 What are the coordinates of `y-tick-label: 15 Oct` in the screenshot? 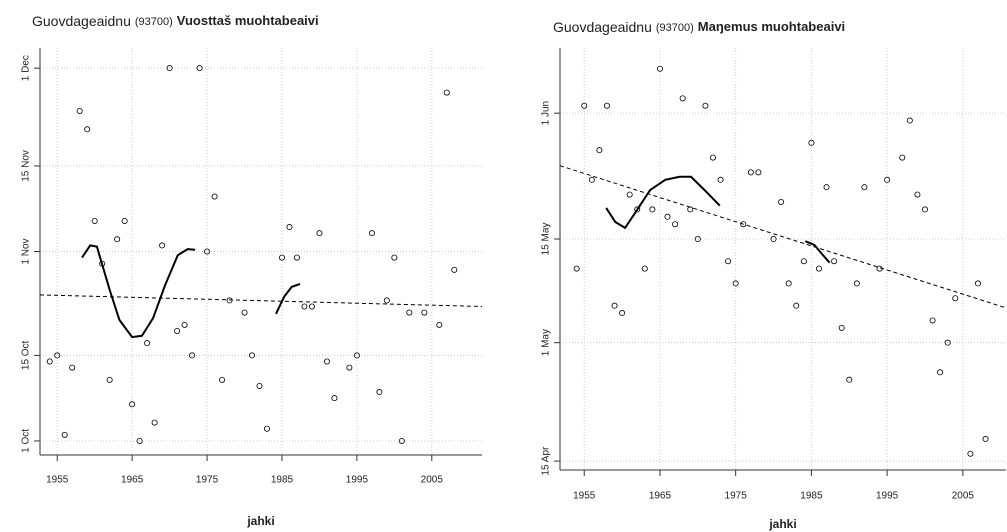 It's located at (26, 355).